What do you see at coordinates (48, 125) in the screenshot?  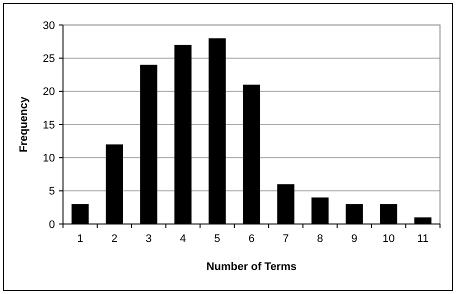 I see `y-tick-label: 15` at bounding box center [48, 125].